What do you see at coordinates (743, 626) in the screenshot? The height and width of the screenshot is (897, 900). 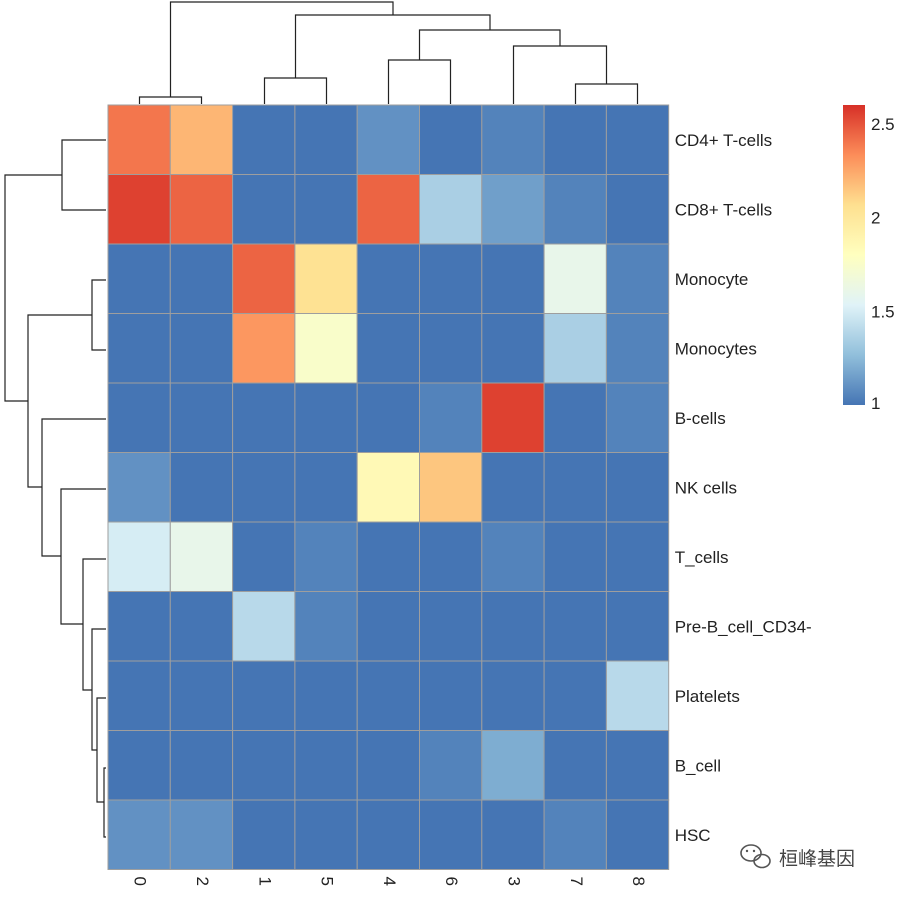 I see `row-label: Pre-B_cell_CD34-` at bounding box center [743, 626].